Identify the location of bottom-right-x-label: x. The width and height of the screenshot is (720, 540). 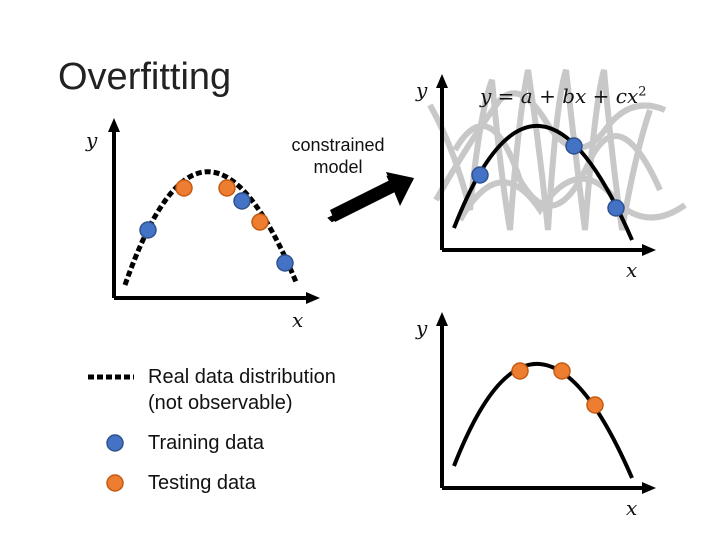
(632, 508).